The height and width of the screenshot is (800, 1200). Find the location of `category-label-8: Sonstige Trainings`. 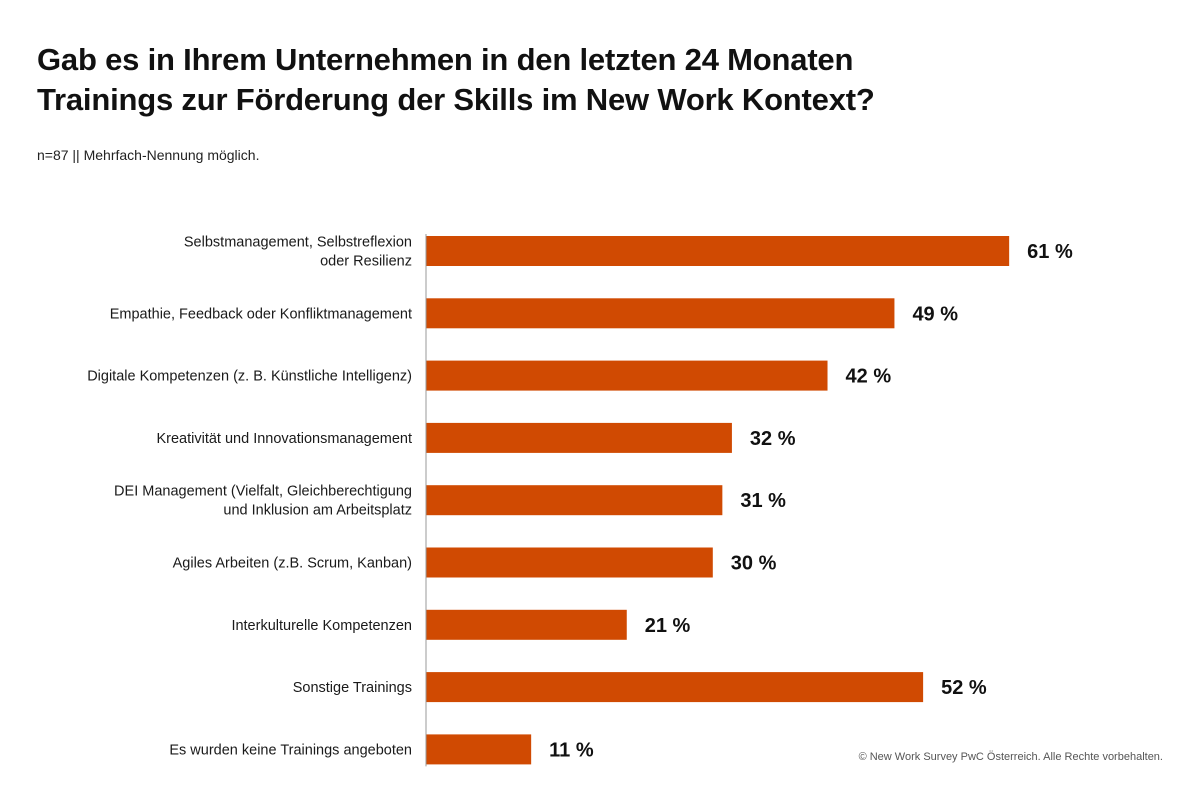

category-label-8: Sonstige Trainings is located at coordinates (352, 688).